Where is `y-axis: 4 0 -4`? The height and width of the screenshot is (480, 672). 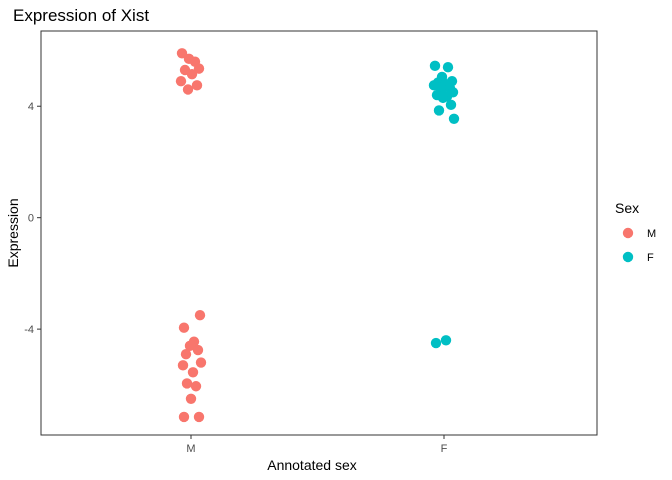
y-axis: 4 0 -4 is located at coordinates (32, 218).